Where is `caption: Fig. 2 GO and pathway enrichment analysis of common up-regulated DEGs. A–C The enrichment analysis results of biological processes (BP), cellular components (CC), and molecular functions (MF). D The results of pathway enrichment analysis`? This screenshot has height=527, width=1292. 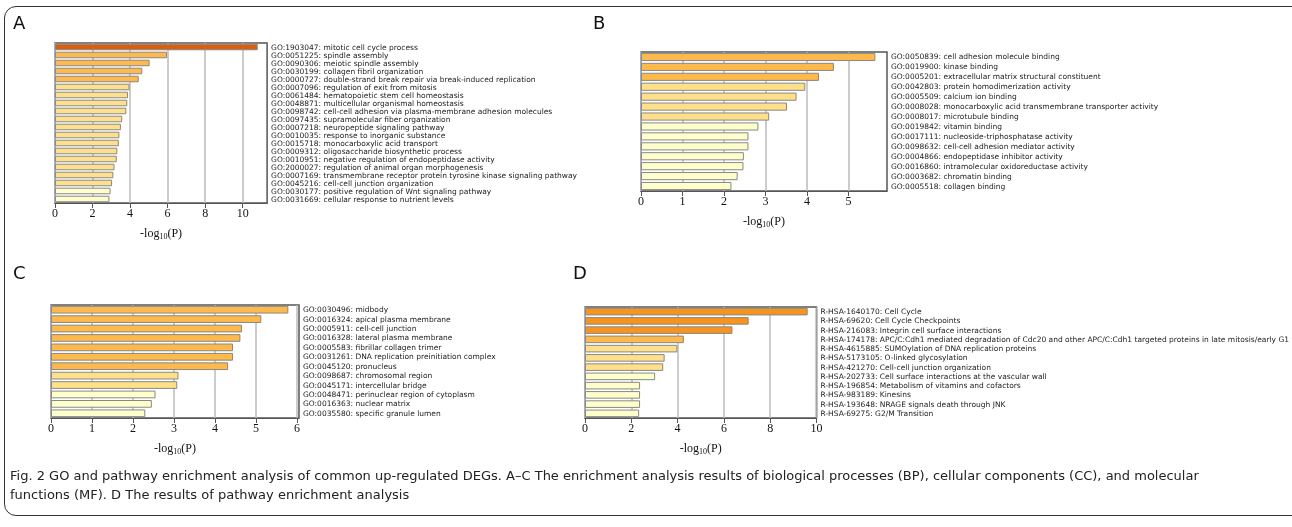
caption: Fig. 2 GO and pathway enrichment analysis of common up-regulated DEGs. A–C The enrichment analysis results of biological processes (BP), cellular components (CC), and molecular functions (MF). D The results of pathway enrichment analysis is located at coordinates (605, 485).